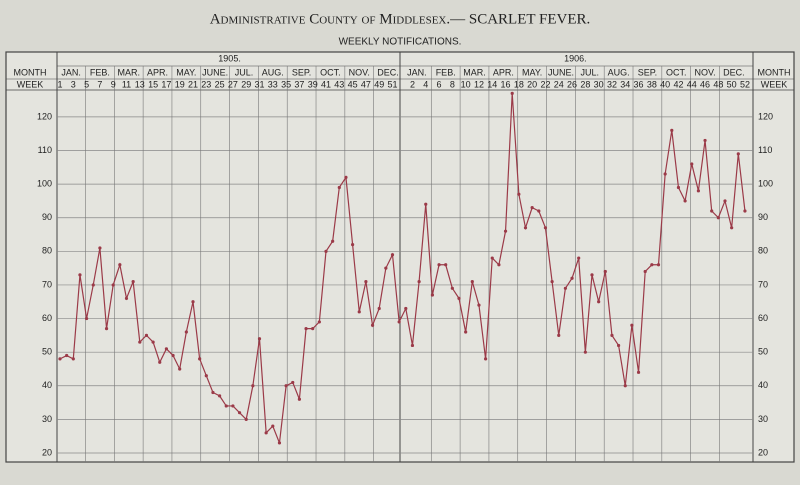 This screenshot has height=485, width=800. Describe the element at coordinates (439, 84) in the screenshot. I see `week-label: 6` at that location.